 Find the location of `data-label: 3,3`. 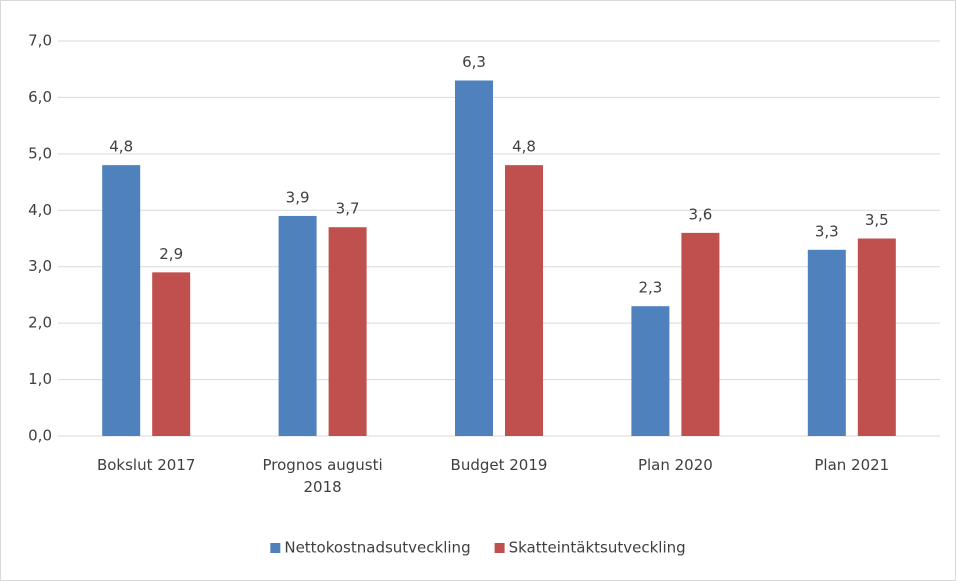

data-label: 3,3 is located at coordinates (827, 231).